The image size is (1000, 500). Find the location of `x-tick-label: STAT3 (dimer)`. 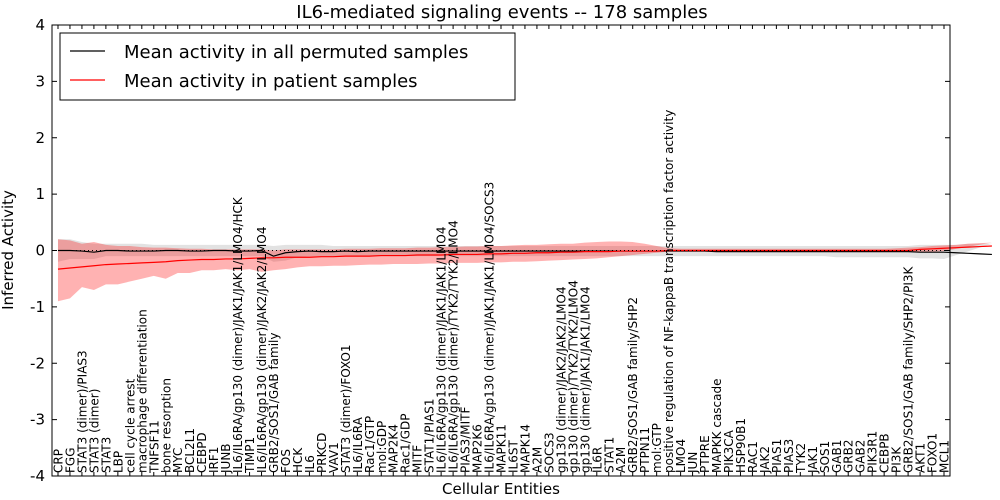

x-tick-label: STAT3 (dimer) is located at coordinates (94, 431).